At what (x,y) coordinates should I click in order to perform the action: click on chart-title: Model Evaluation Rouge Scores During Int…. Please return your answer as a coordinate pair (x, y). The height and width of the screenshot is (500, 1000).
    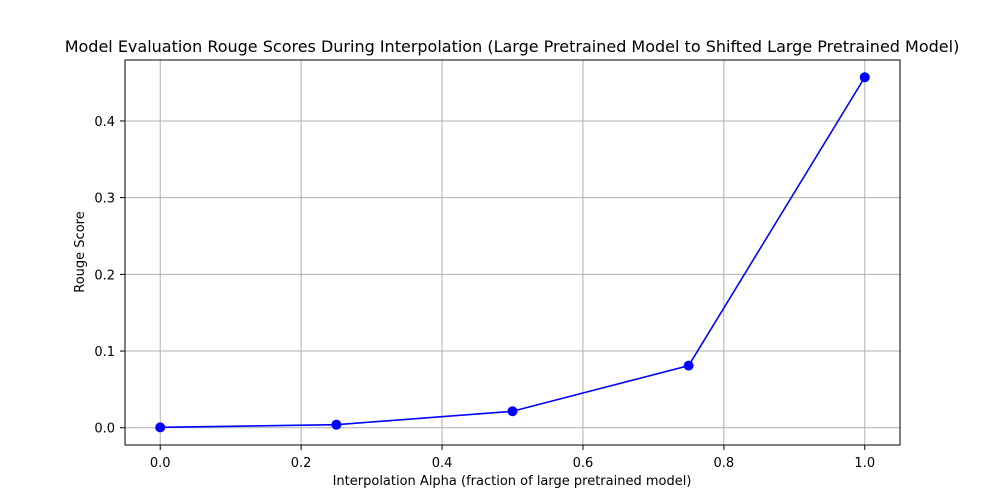
    Looking at the image, I should click on (512, 46).